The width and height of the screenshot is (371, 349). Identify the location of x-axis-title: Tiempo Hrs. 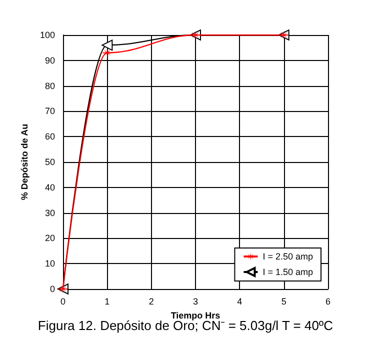
(195, 315).